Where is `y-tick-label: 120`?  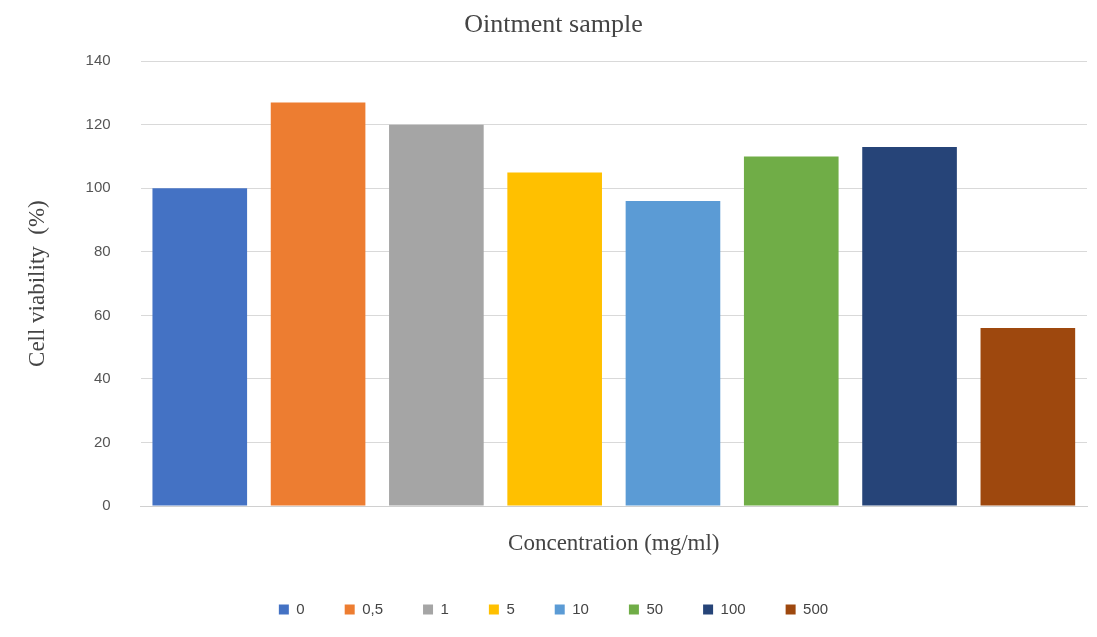 y-tick-label: 120 is located at coordinates (98, 123).